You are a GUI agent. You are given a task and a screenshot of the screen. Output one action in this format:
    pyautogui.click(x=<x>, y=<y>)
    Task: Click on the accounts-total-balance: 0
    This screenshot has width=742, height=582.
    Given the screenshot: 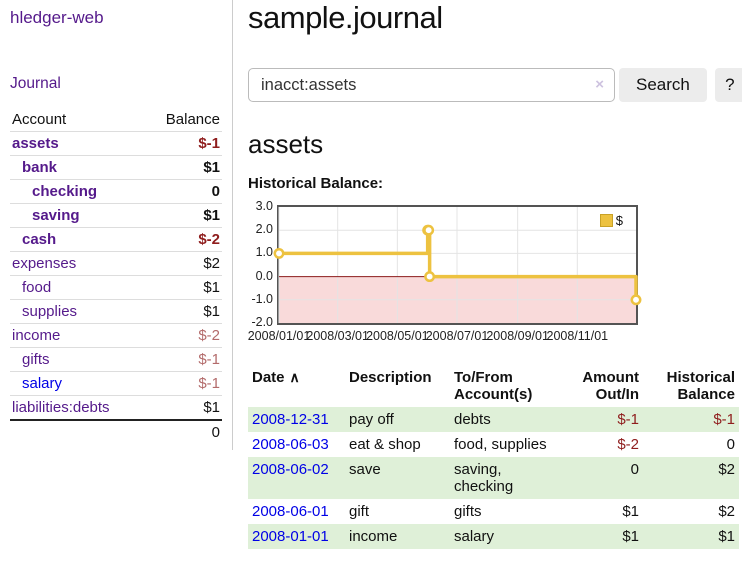 What is the action you would take?
    pyautogui.click(x=183, y=431)
    